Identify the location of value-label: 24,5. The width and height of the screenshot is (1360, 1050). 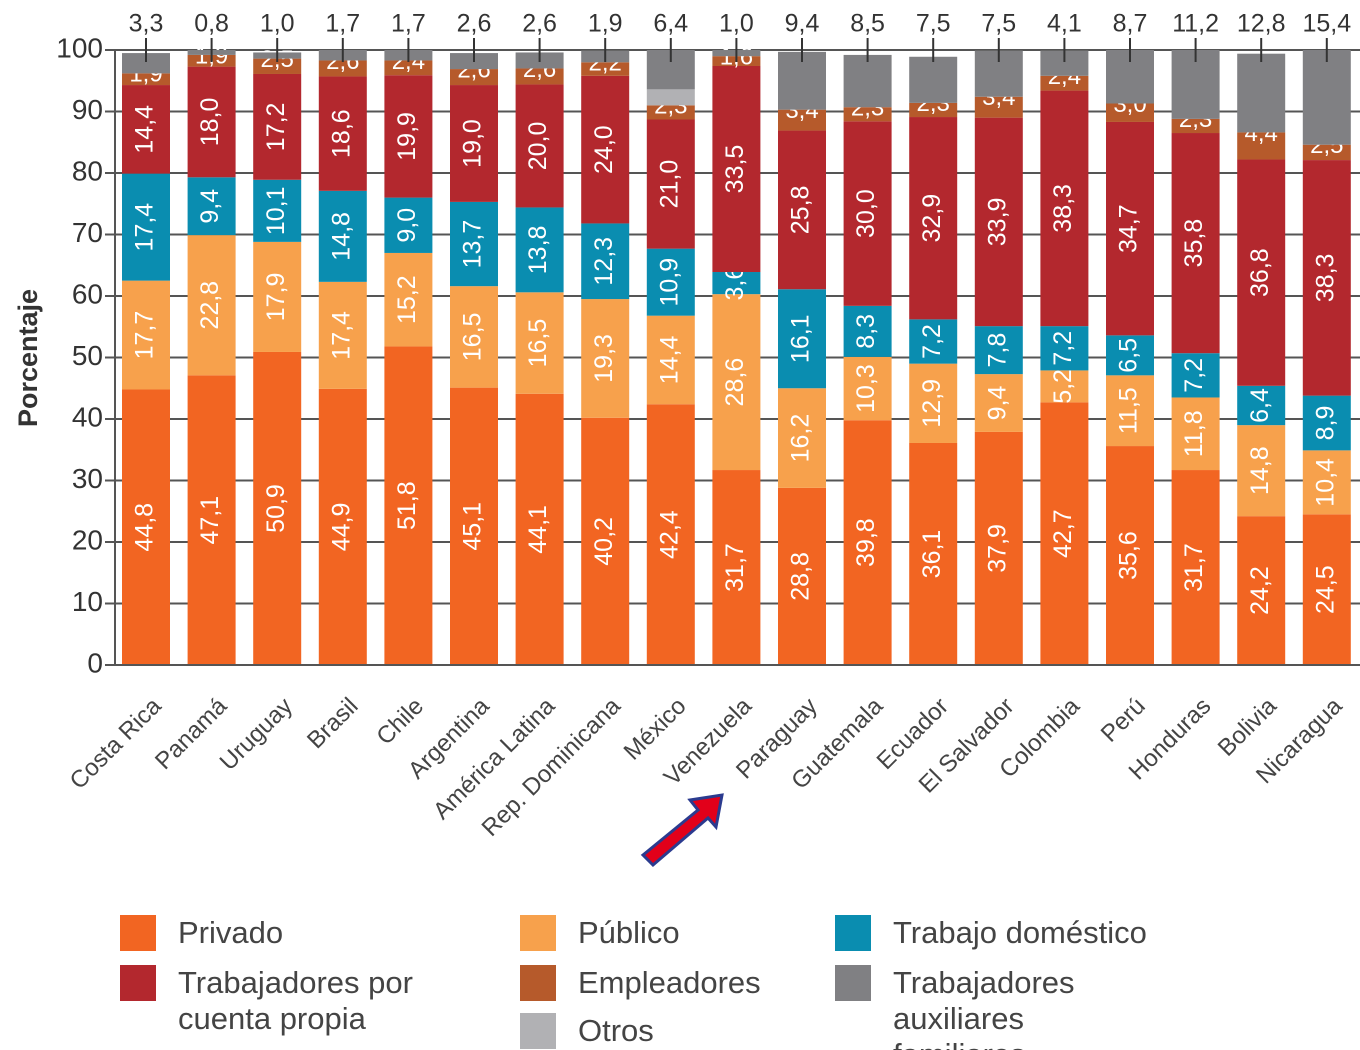
(1325, 589).